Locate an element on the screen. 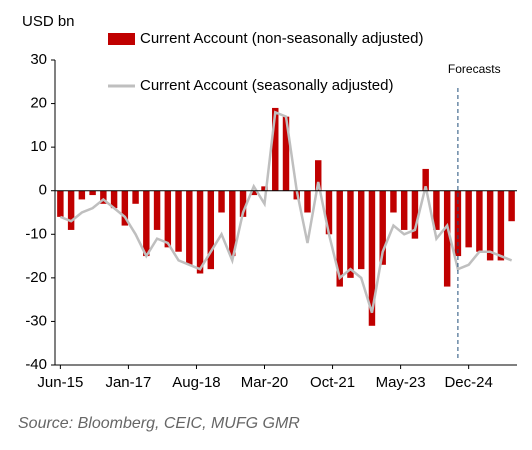 The height and width of the screenshot is (450, 532). x-tick-label: Aug-18 is located at coordinates (196, 382).